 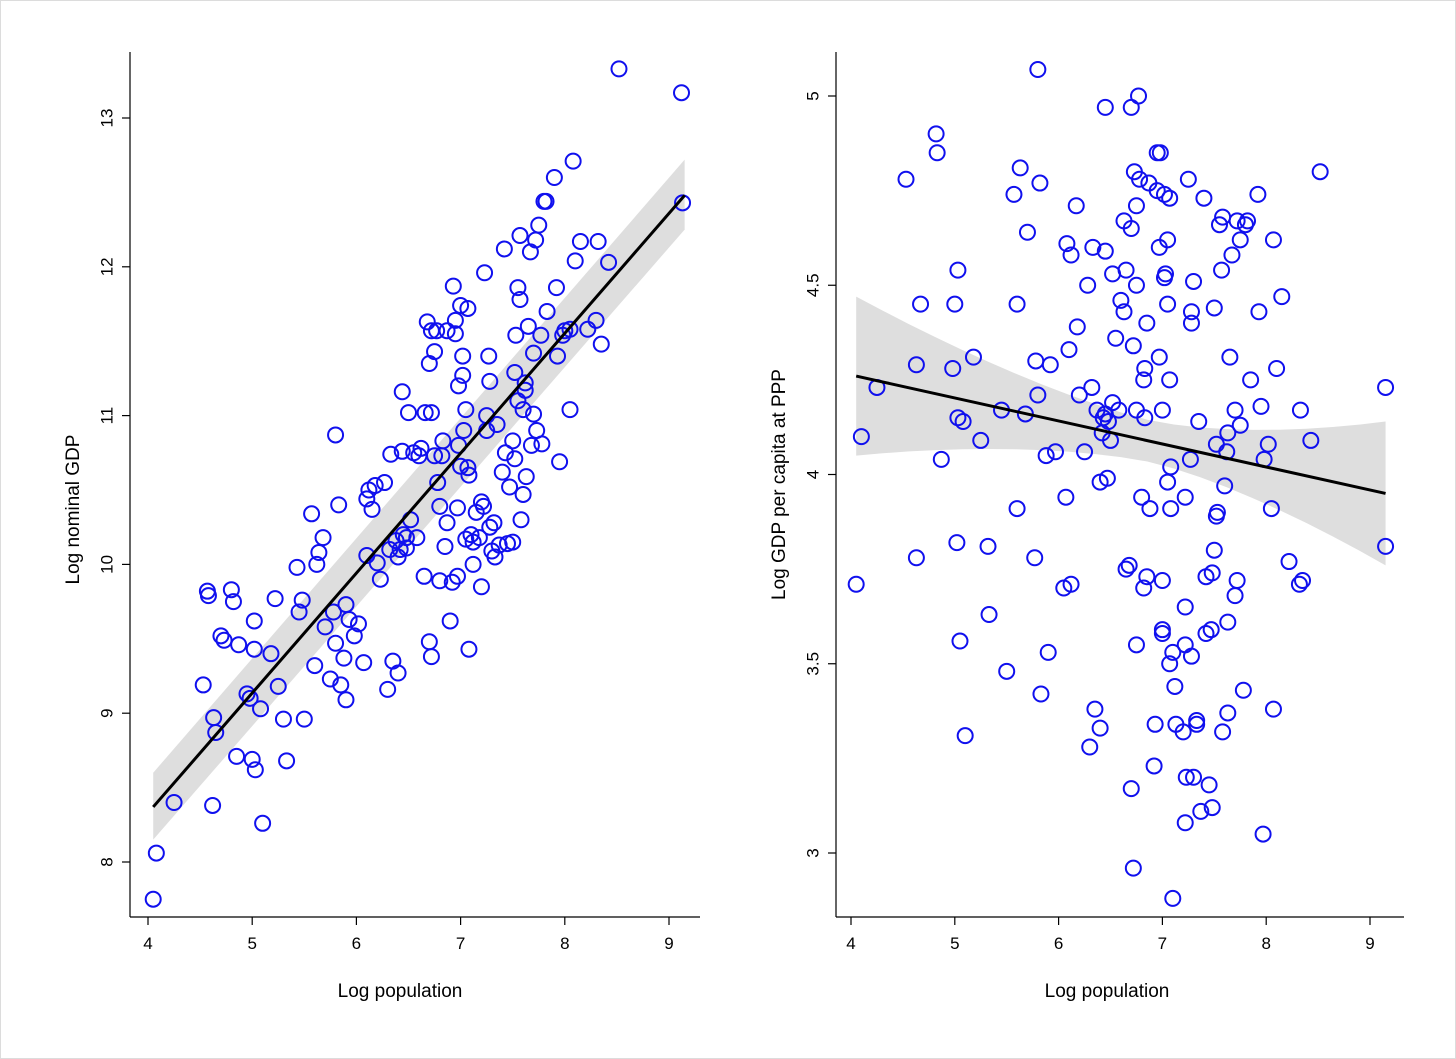 I want to click on y-tick-label: 4, so click(x=812, y=474).